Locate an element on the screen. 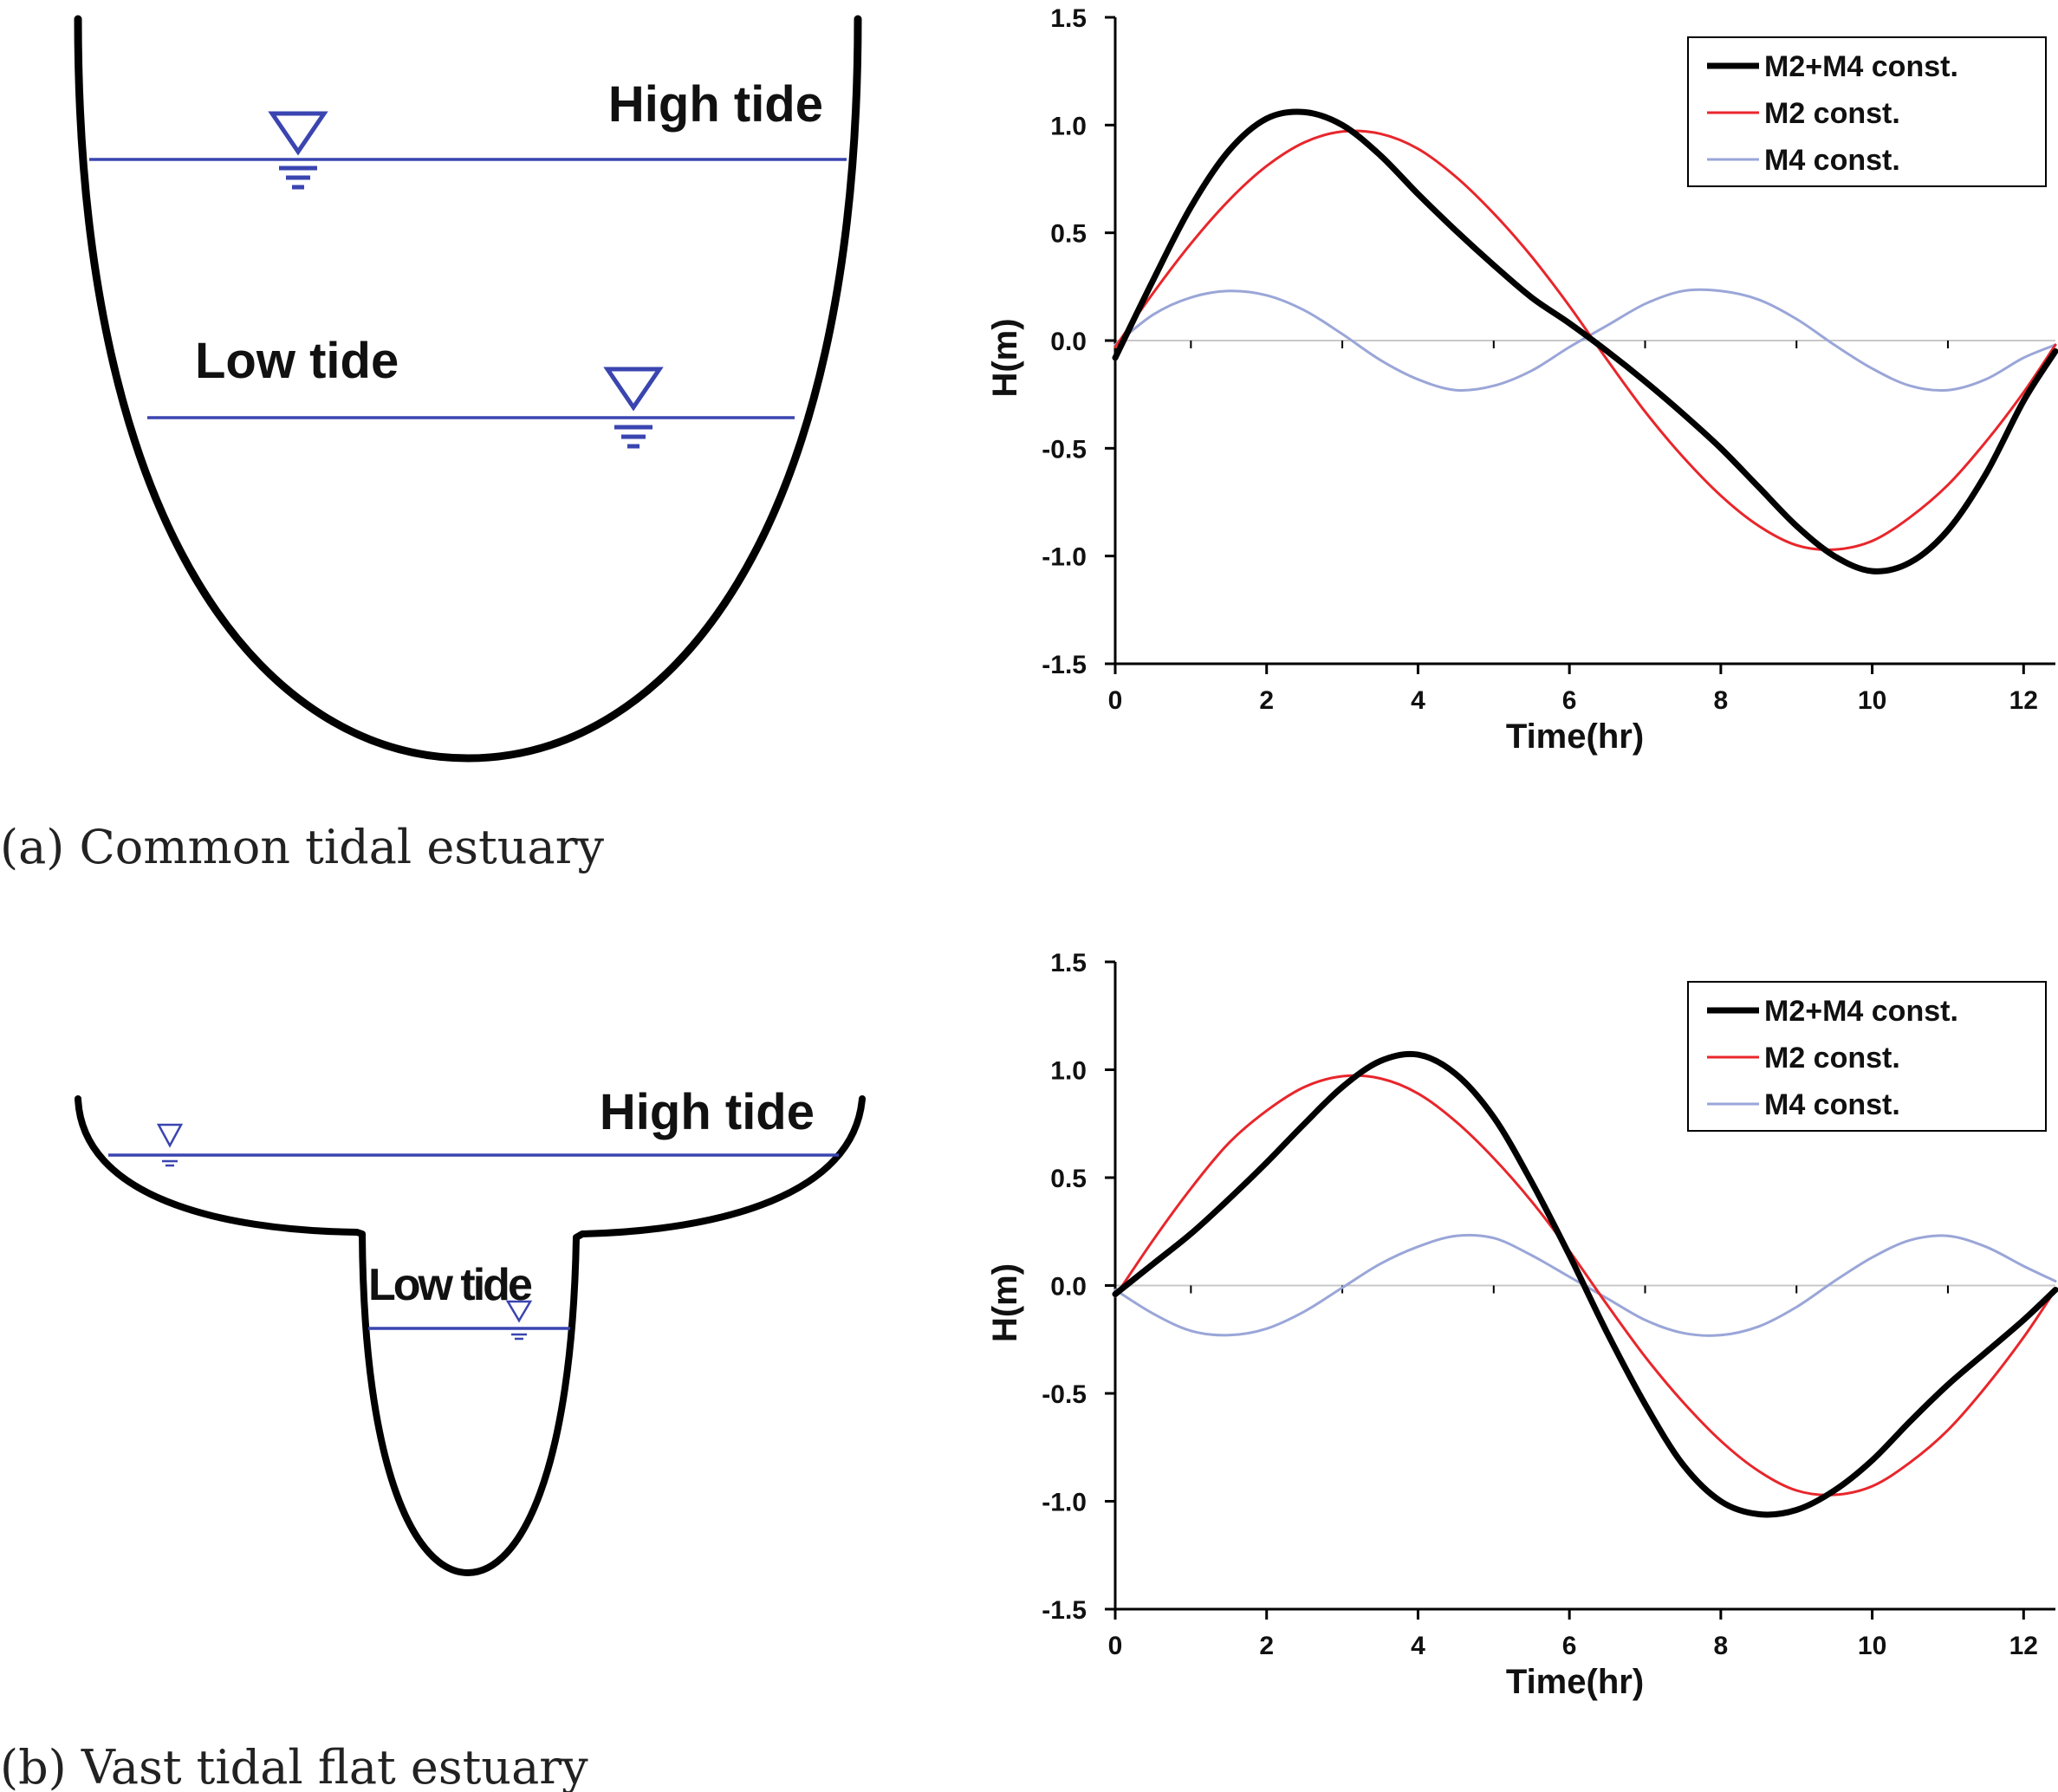 This screenshot has width=2058, height=1792. low-tide-label-b: Low tide is located at coordinates (450, 1285).